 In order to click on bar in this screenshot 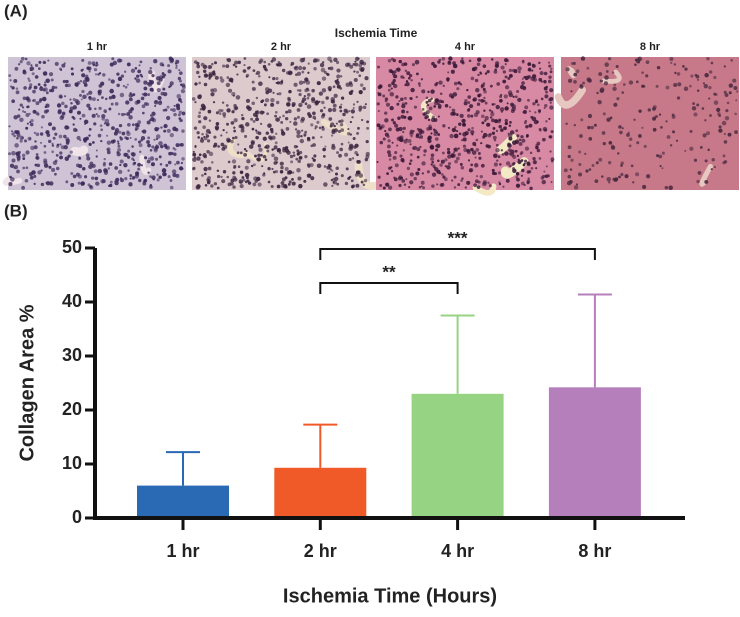, I will do `click(320, 492)`.